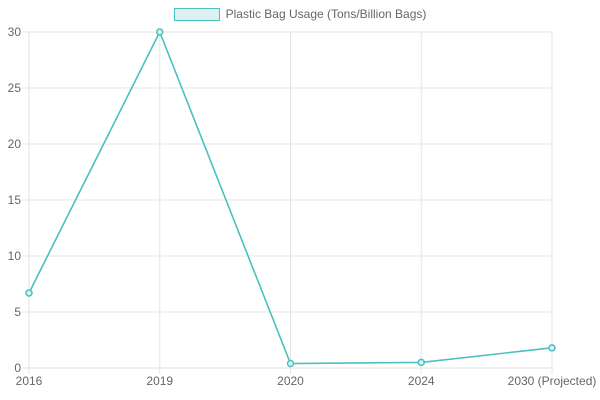 The width and height of the screenshot is (600, 400). Describe the element at coordinates (15, 256) in the screenshot. I see `y-tick-label: 10` at that location.